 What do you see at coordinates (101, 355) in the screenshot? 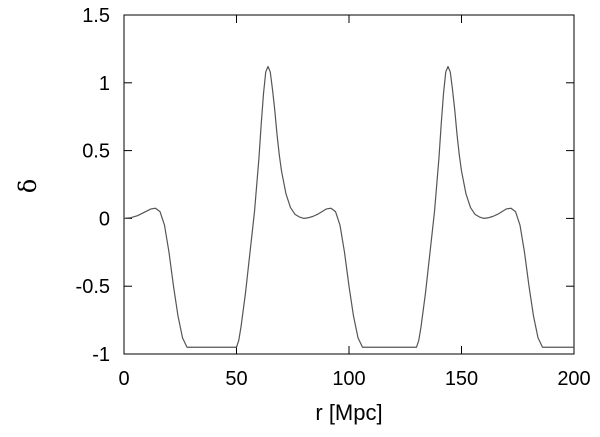
I see `y-tick-label: -1` at bounding box center [101, 355].